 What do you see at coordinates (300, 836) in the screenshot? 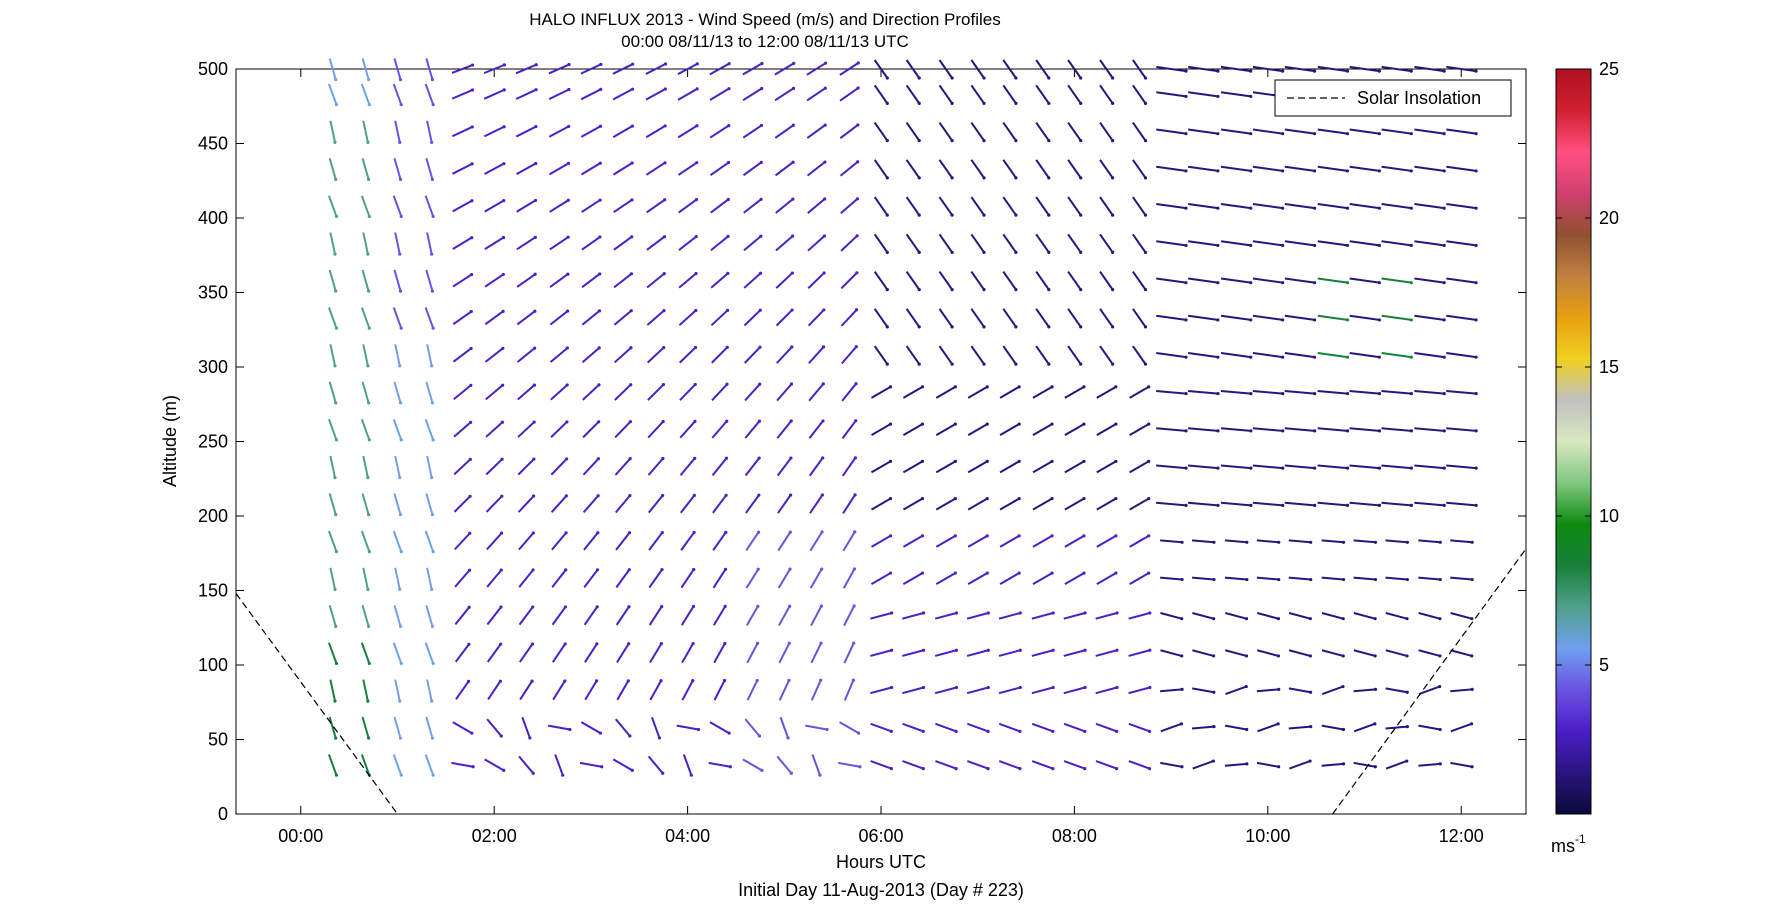
I see `x-tick-label: 00:00` at bounding box center [300, 836].